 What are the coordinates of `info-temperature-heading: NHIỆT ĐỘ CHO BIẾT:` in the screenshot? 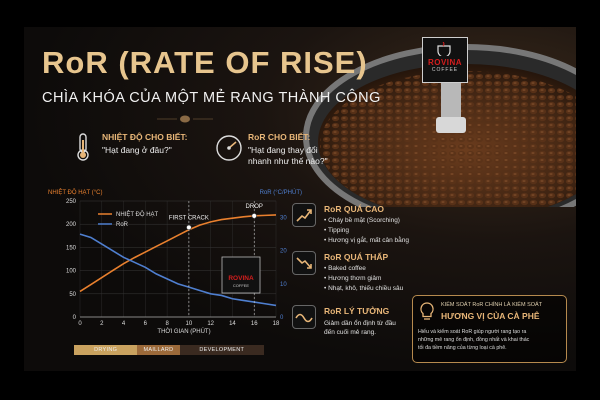 It's located at (145, 137).